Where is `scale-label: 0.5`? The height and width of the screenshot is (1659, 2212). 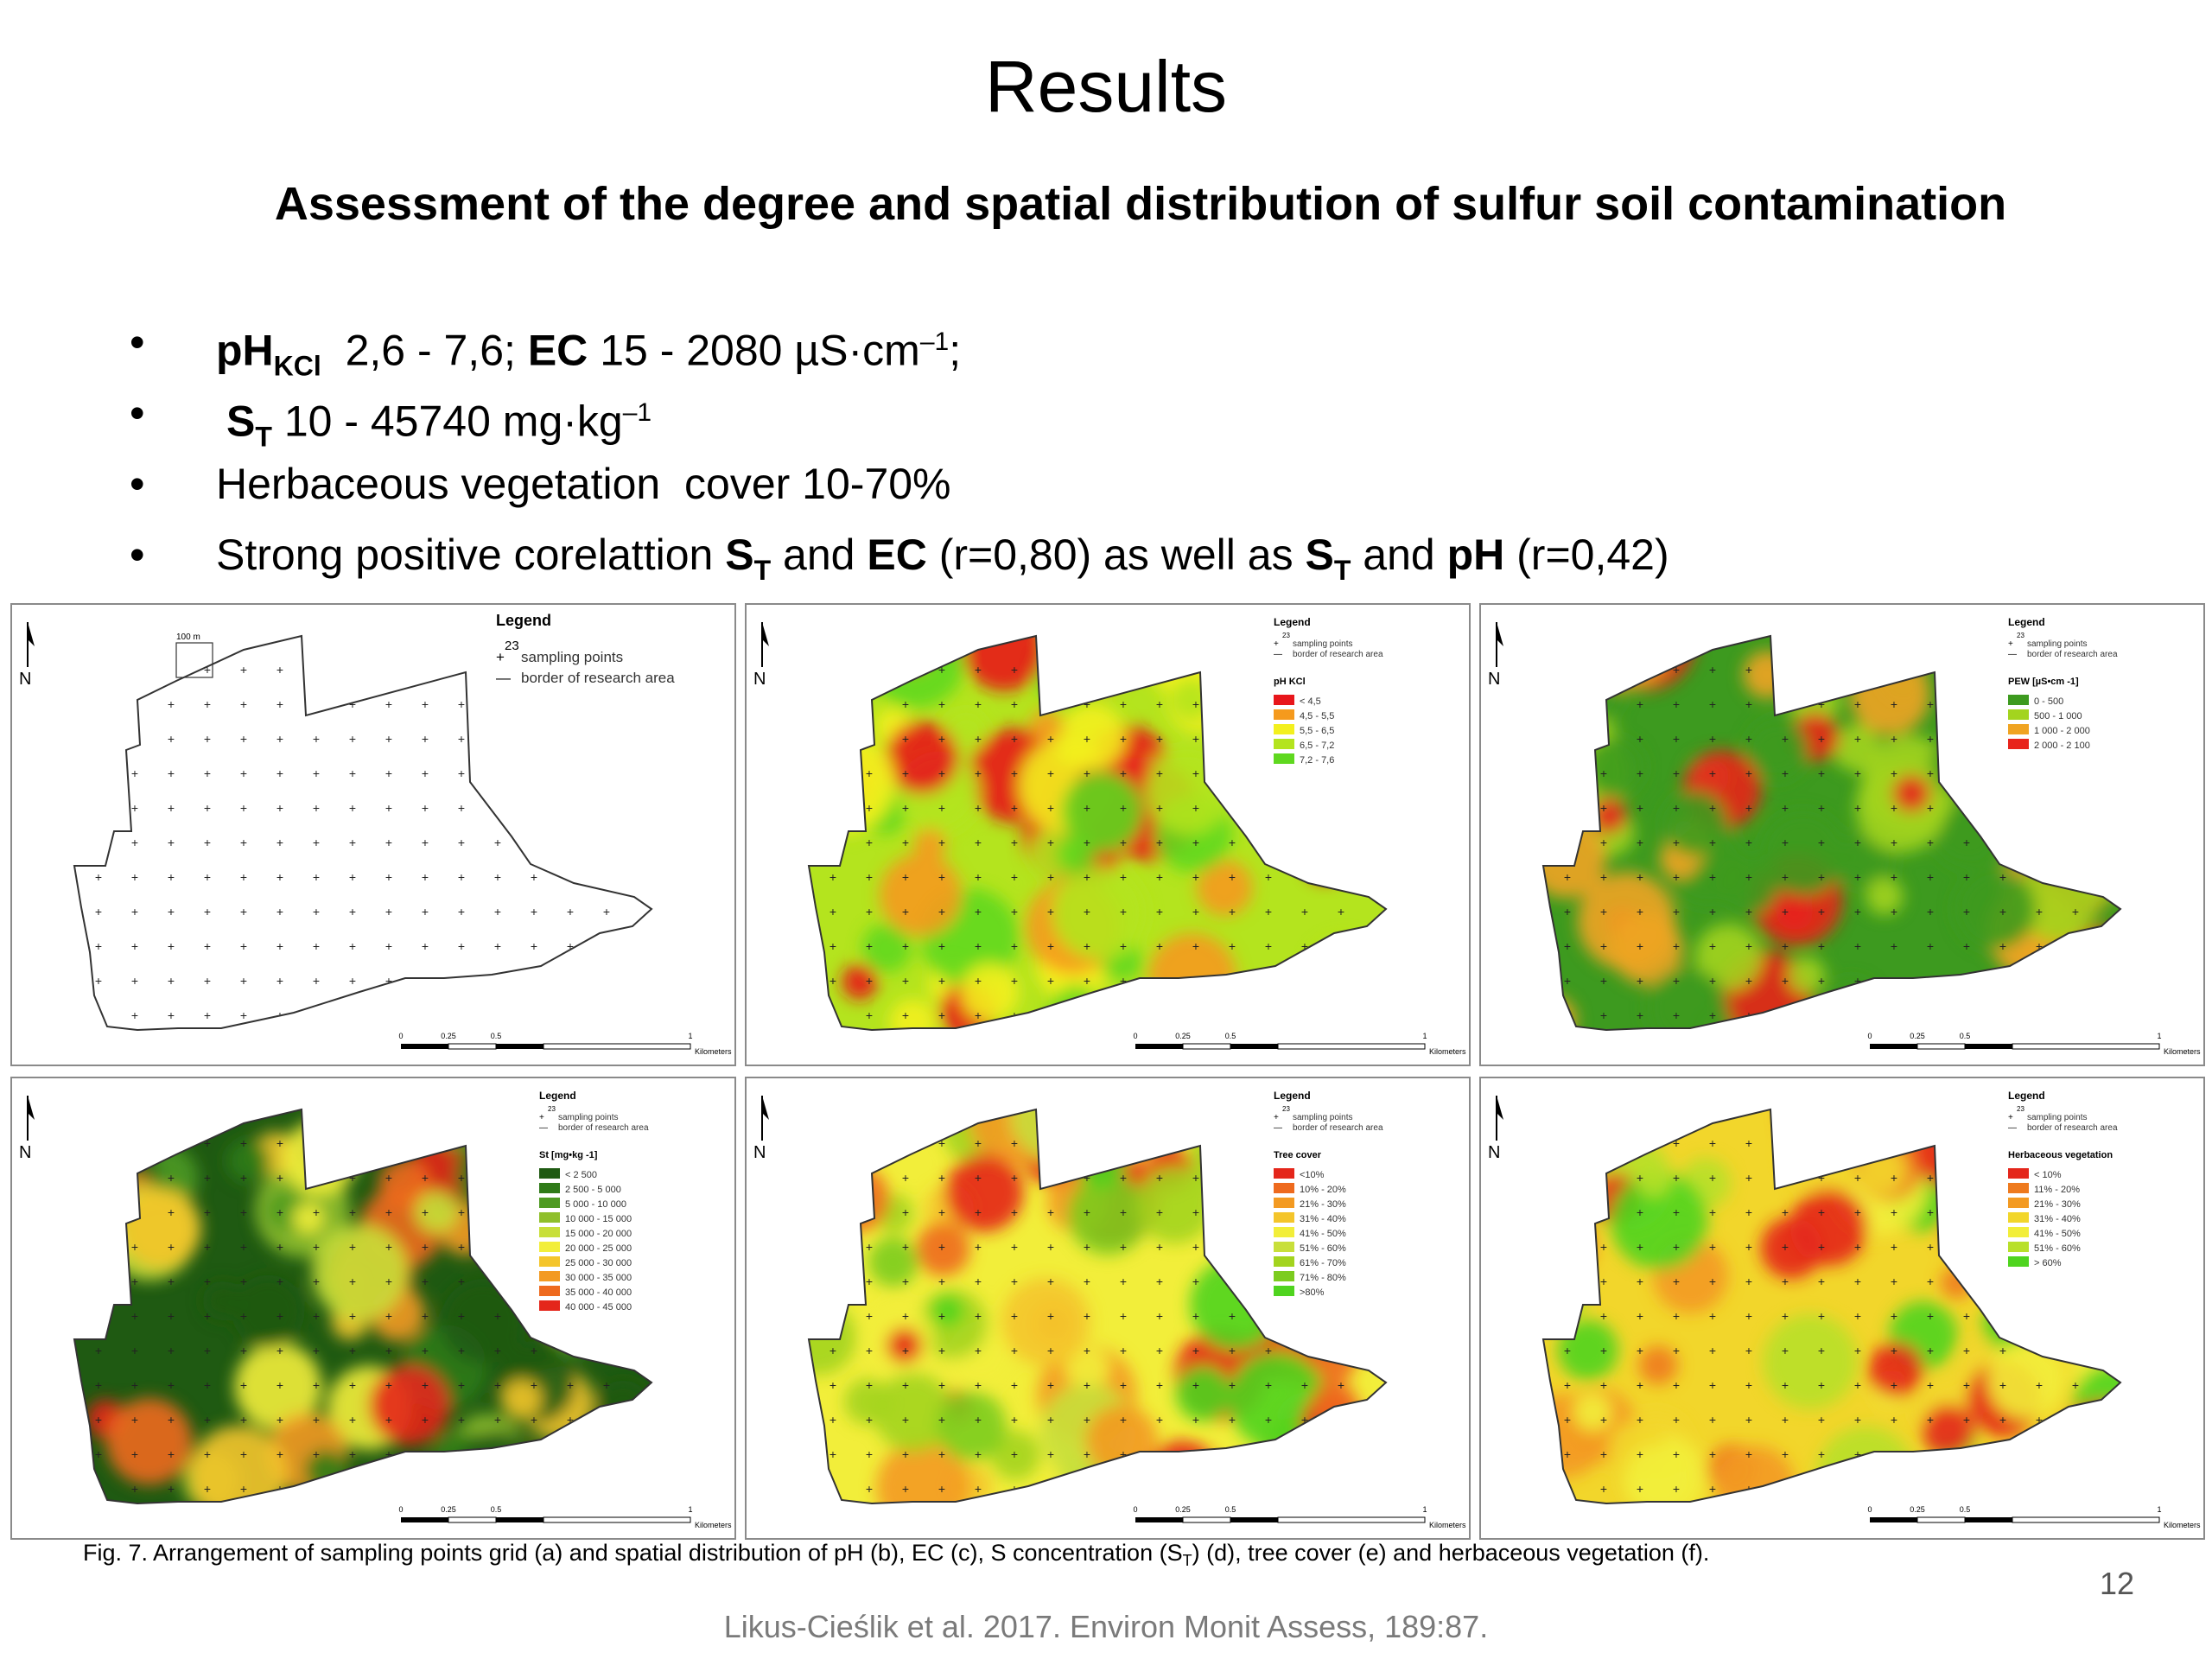
scale-label: 0.5 is located at coordinates (1230, 1036).